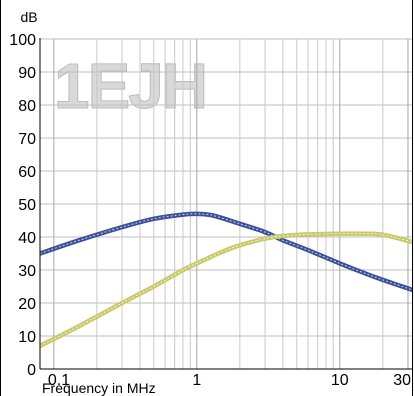 Image resolution: width=414 pixels, height=396 pixels. What do you see at coordinates (27, 172) in the screenshot?
I see `y-tick-label: 60` at bounding box center [27, 172].